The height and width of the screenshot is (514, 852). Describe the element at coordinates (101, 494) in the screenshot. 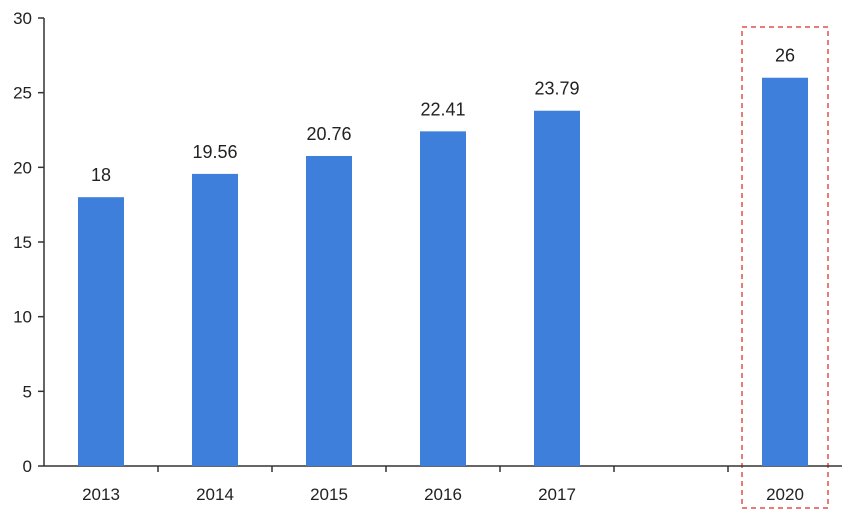

I see `x-tick-label: 2013` at that location.